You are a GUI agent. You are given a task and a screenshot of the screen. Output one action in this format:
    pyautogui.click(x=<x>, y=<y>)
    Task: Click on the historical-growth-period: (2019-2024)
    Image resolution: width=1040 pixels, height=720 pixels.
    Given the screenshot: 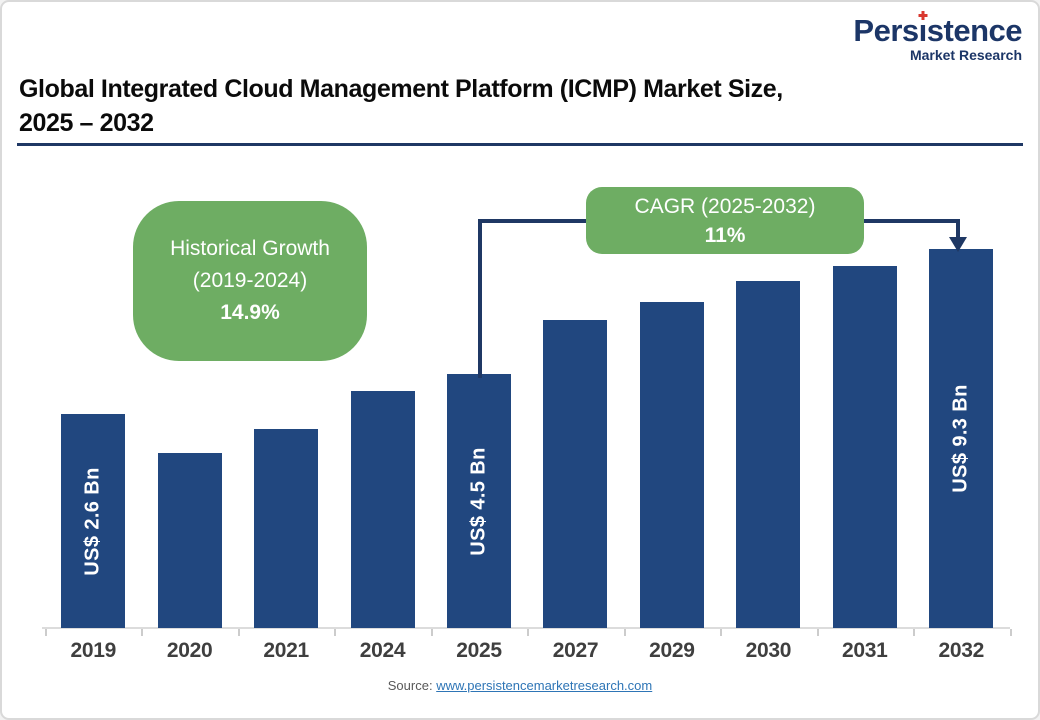 What is the action you would take?
    pyautogui.click(x=250, y=280)
    